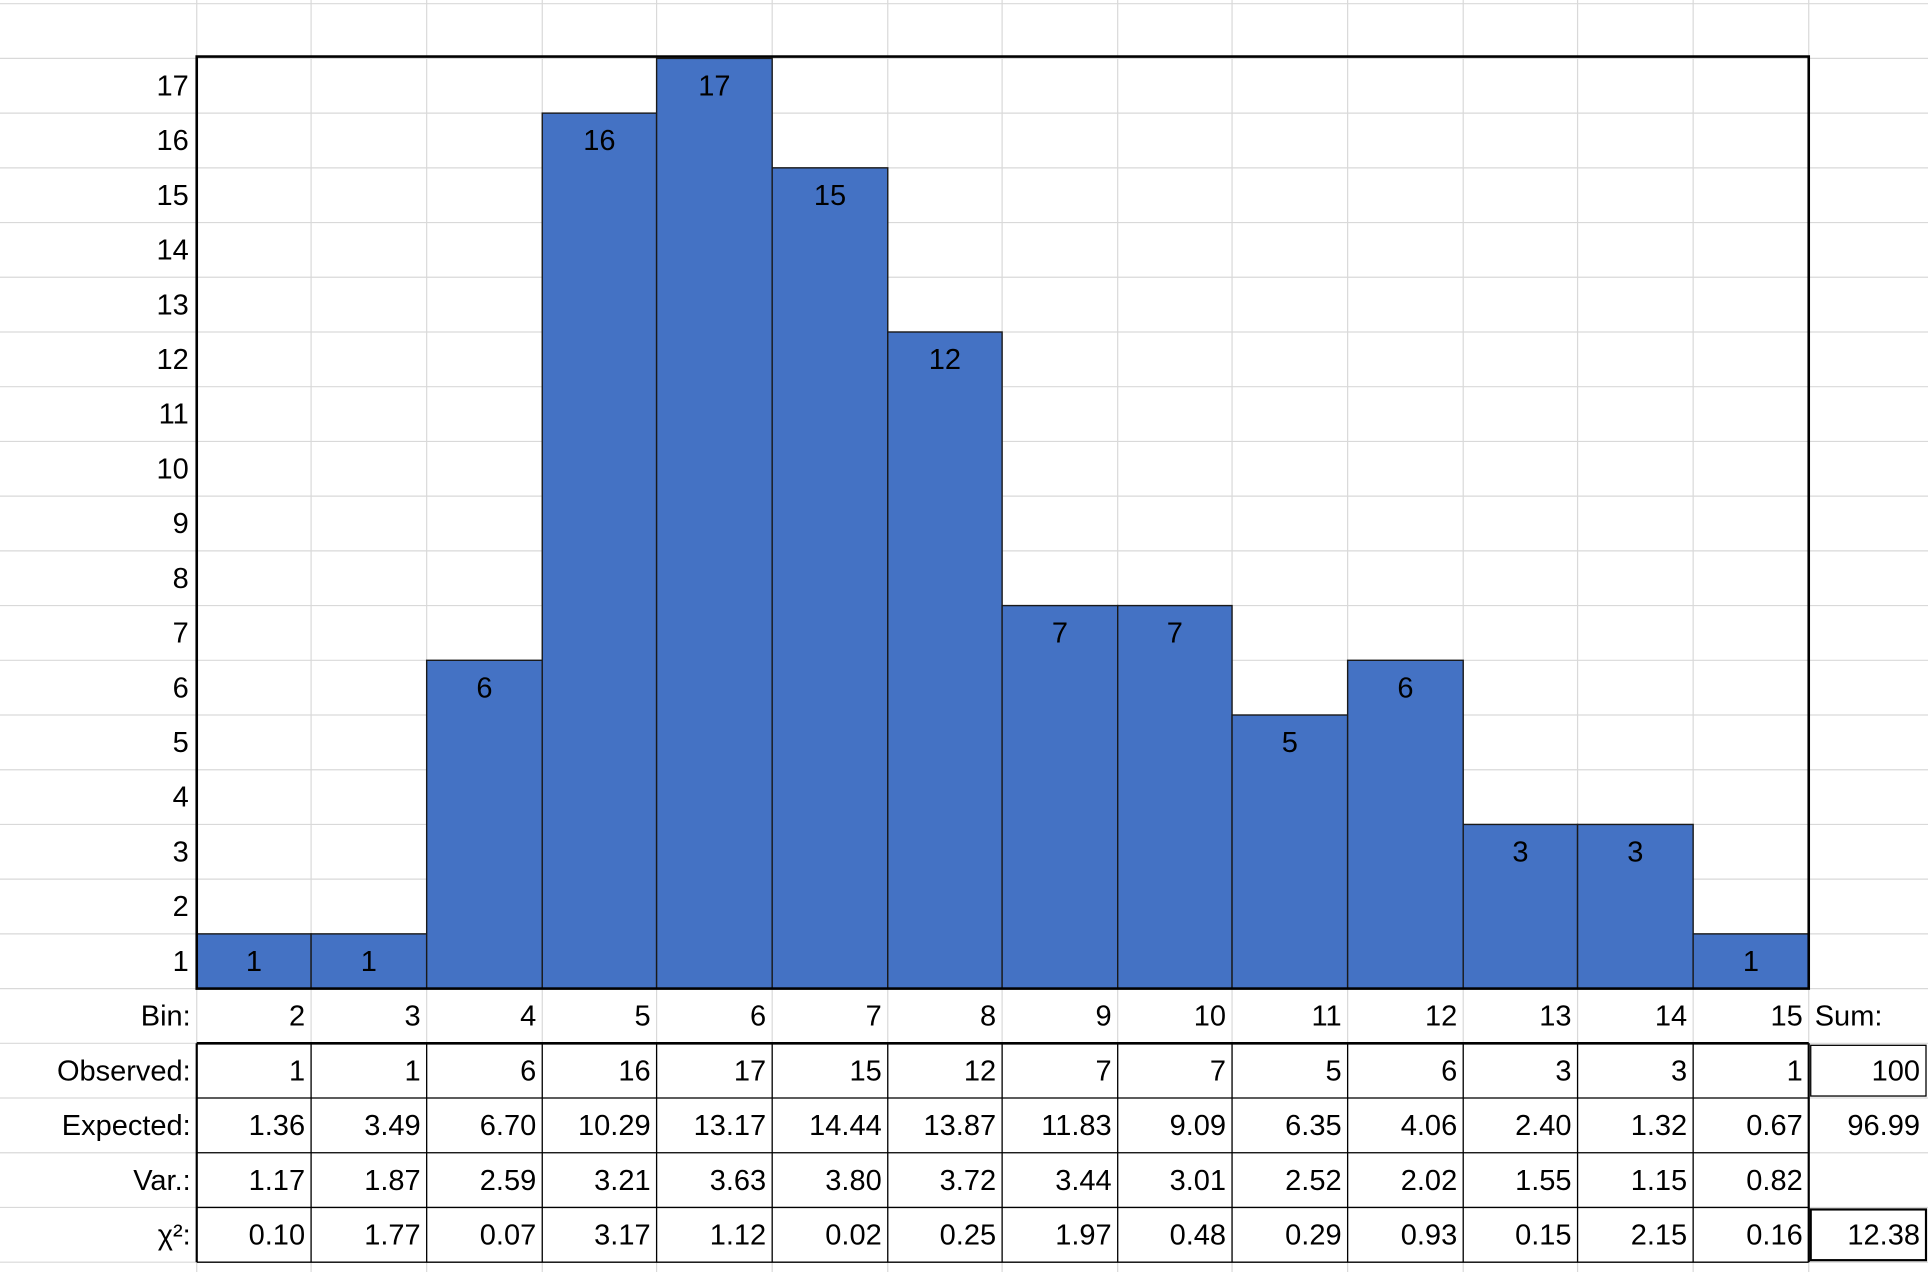 The width and height of the screenshot is (1928, 1272). Describe the element at coordinates (1313, 1126) in the screenshot. I see `table-cell: 6.35` at that location.